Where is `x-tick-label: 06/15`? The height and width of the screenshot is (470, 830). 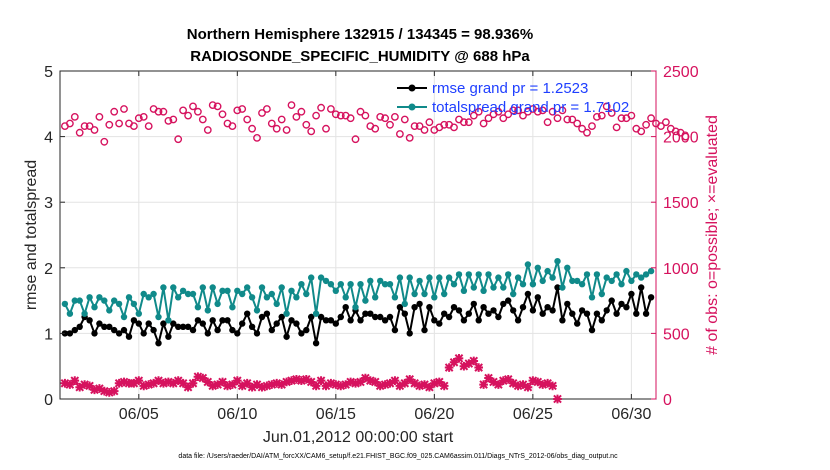
x-tick-label: 06/15 is located at coordinates (336, 414).